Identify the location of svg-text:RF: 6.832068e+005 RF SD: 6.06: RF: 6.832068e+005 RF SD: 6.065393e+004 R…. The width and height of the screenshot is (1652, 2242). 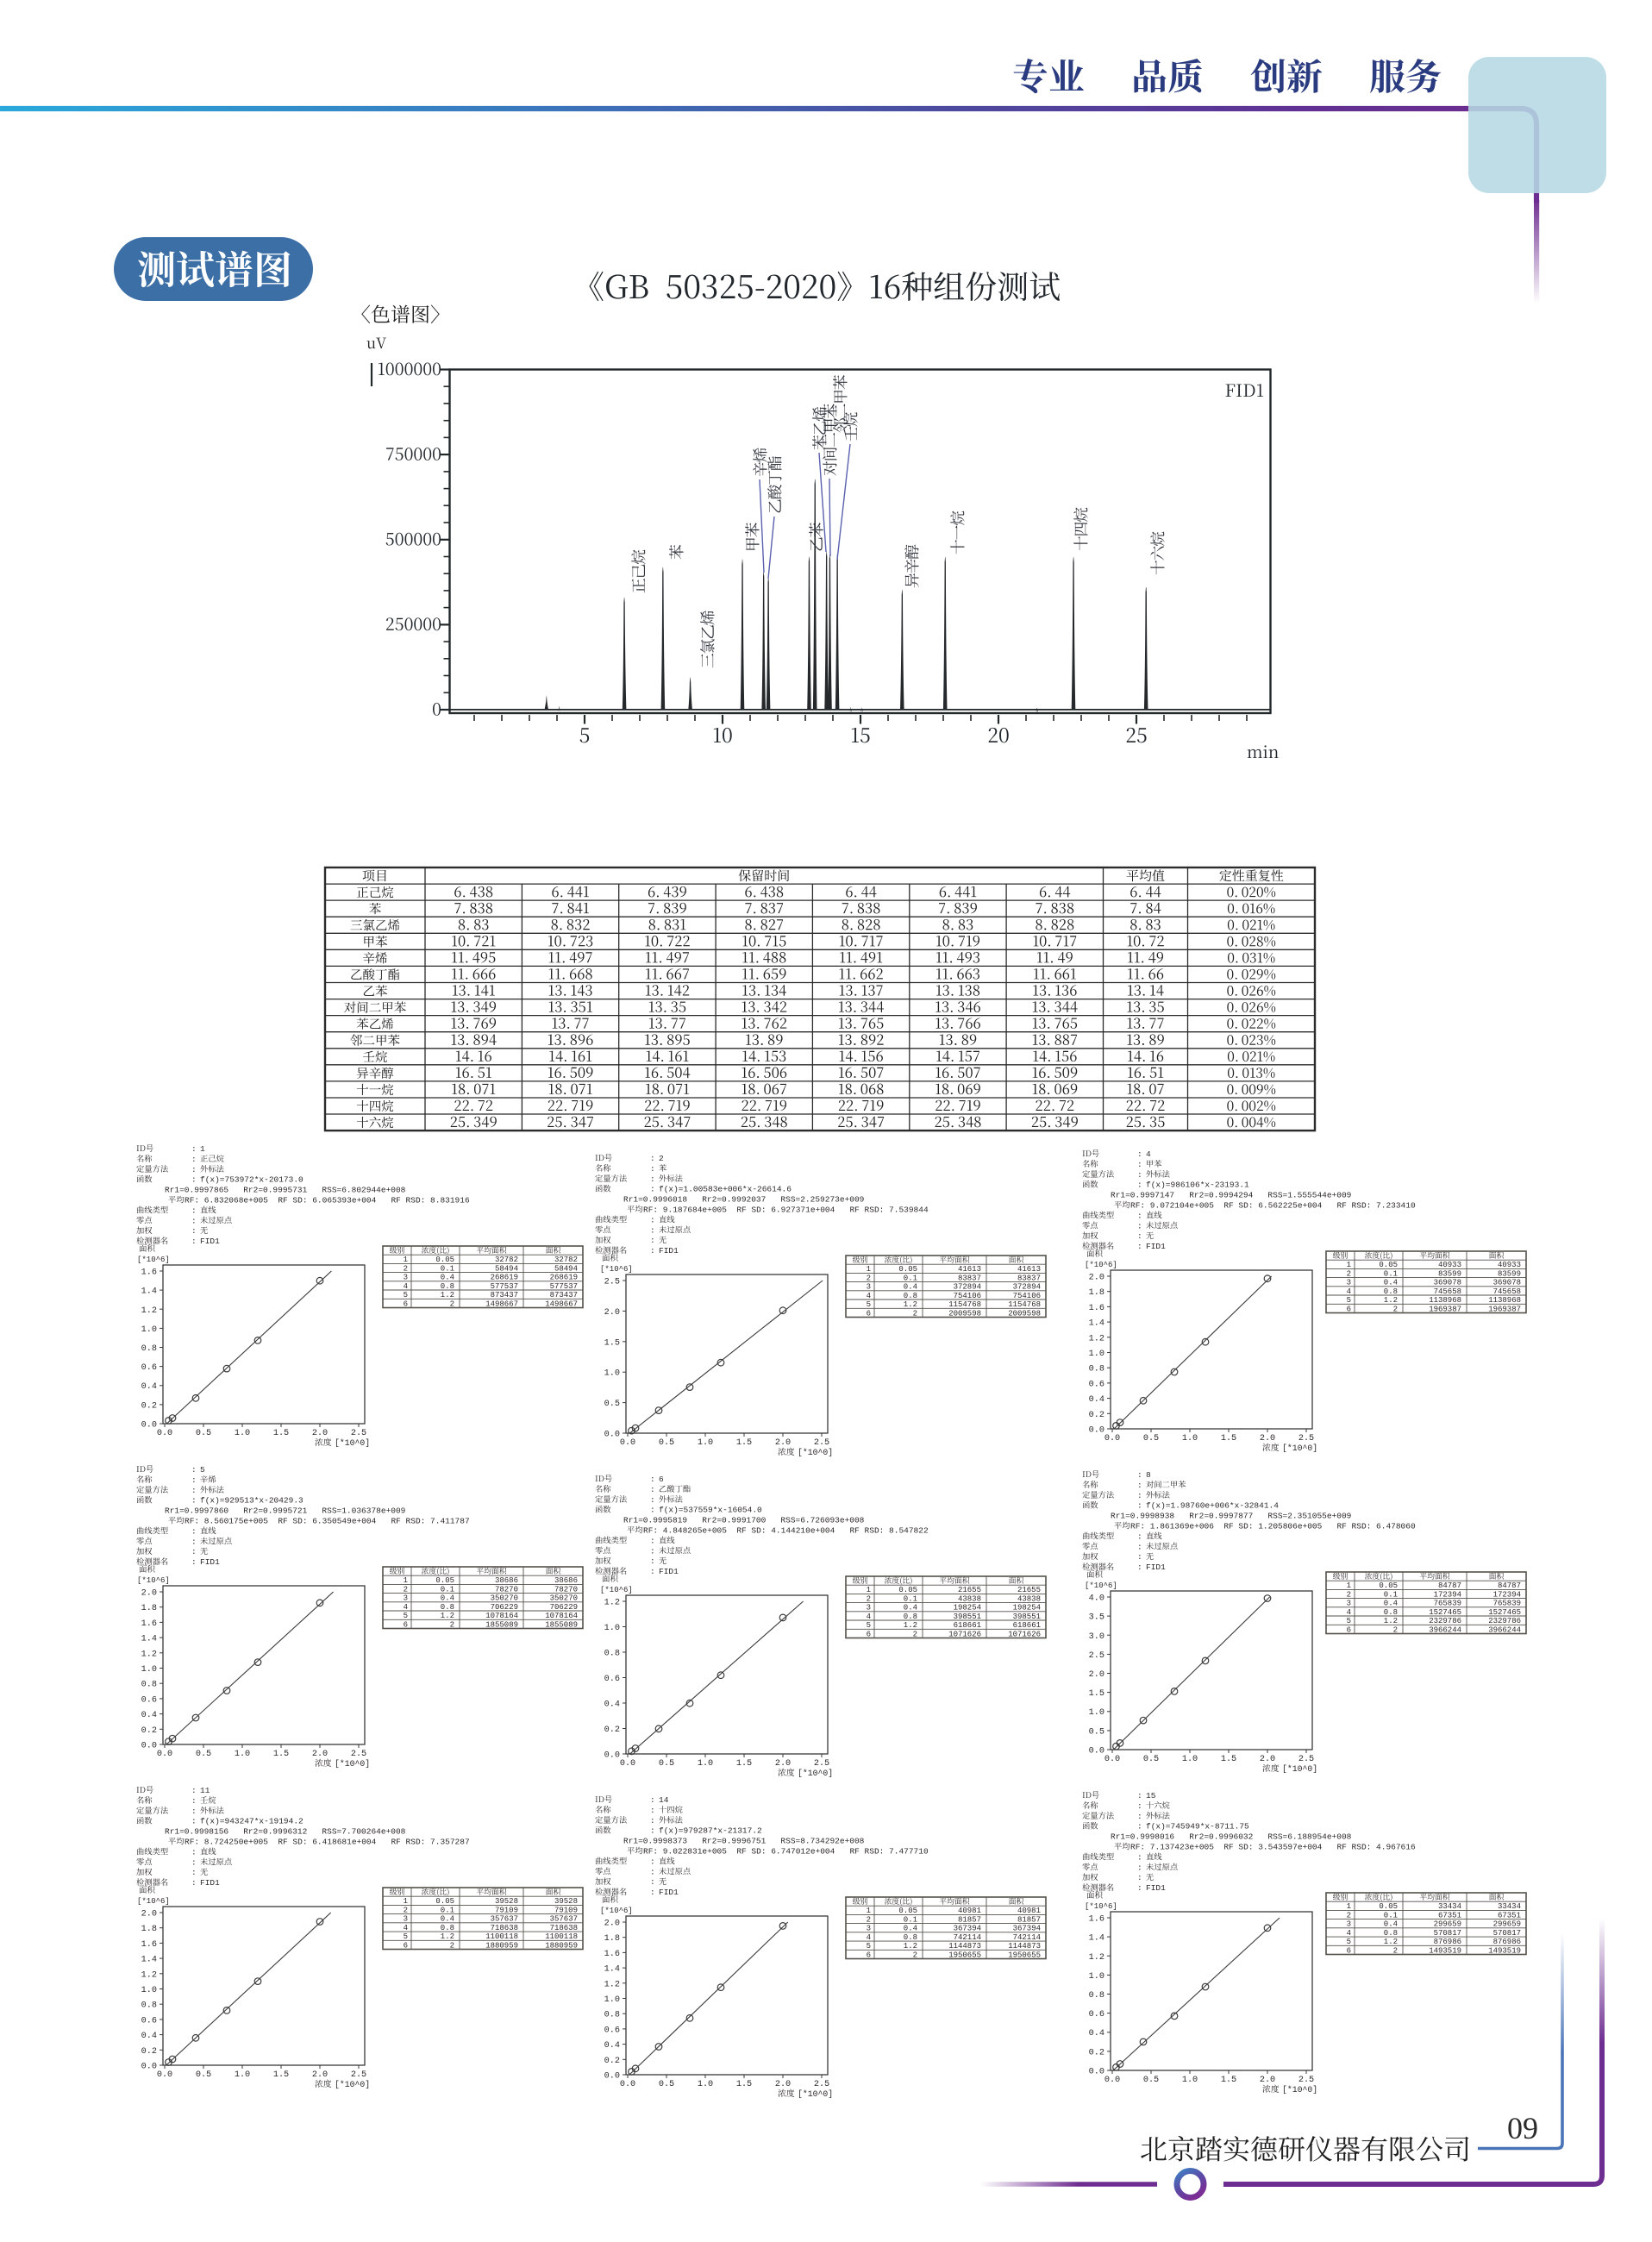
(327, 1201).